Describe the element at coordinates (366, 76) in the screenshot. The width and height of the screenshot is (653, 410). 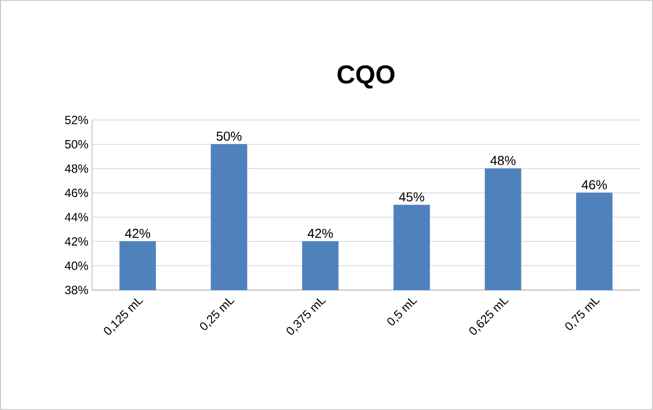
I see `chart-title: CQO` at that location.